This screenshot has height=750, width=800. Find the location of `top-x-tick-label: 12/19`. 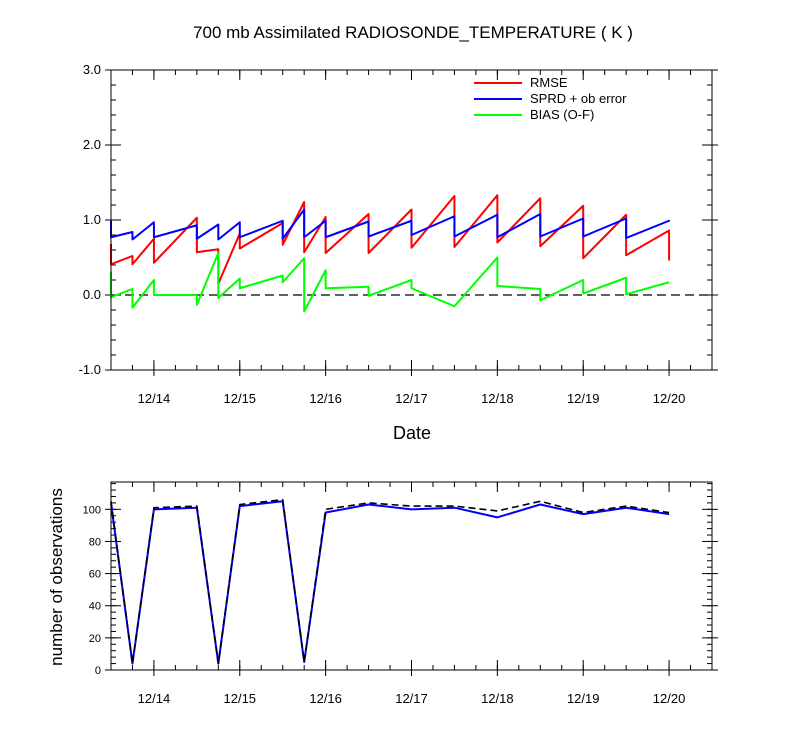

top-x-tick-label: 12/19 is located at coordinates (583, 398).